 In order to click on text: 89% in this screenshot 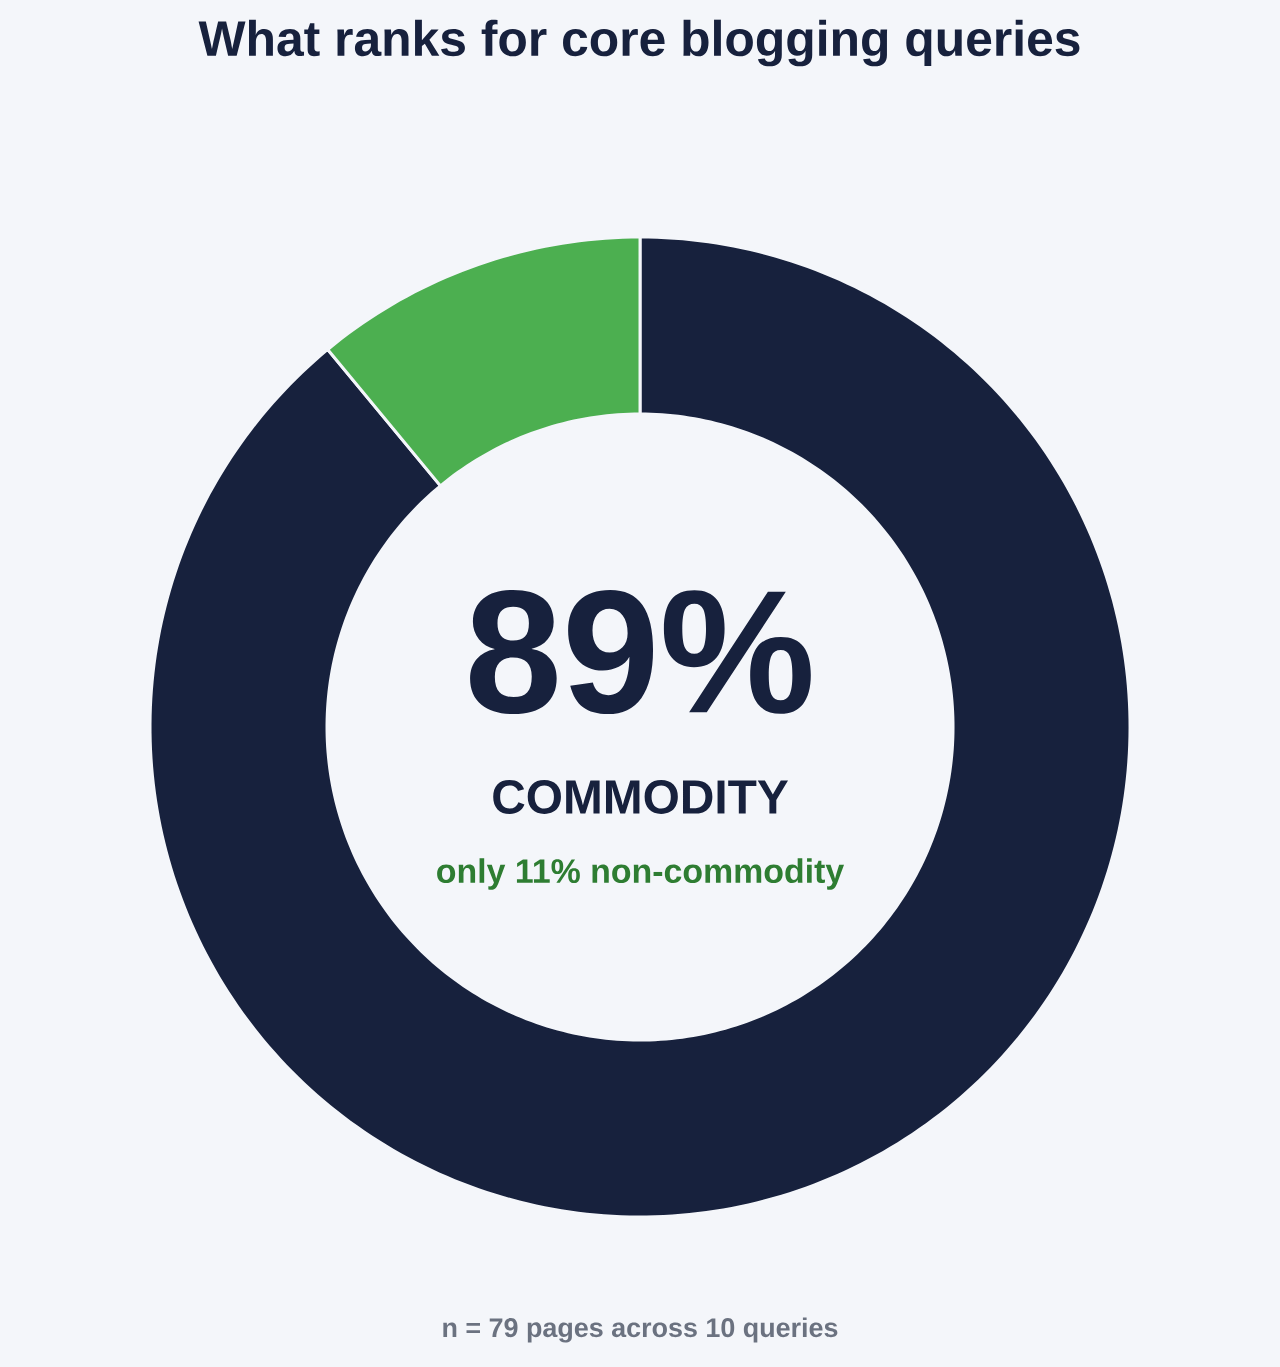, I will do `click(640, 652)`.